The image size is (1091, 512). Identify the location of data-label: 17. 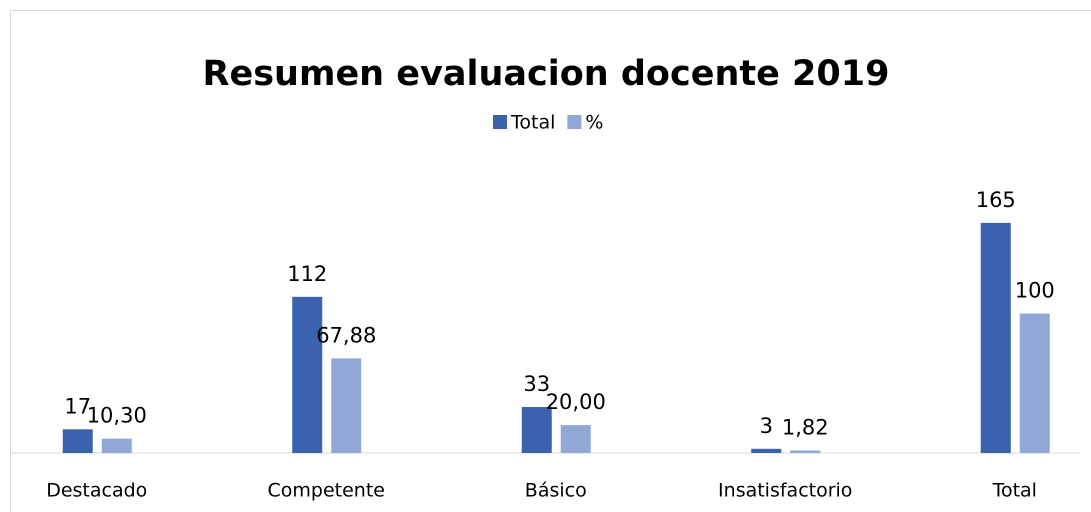
(77, 406).